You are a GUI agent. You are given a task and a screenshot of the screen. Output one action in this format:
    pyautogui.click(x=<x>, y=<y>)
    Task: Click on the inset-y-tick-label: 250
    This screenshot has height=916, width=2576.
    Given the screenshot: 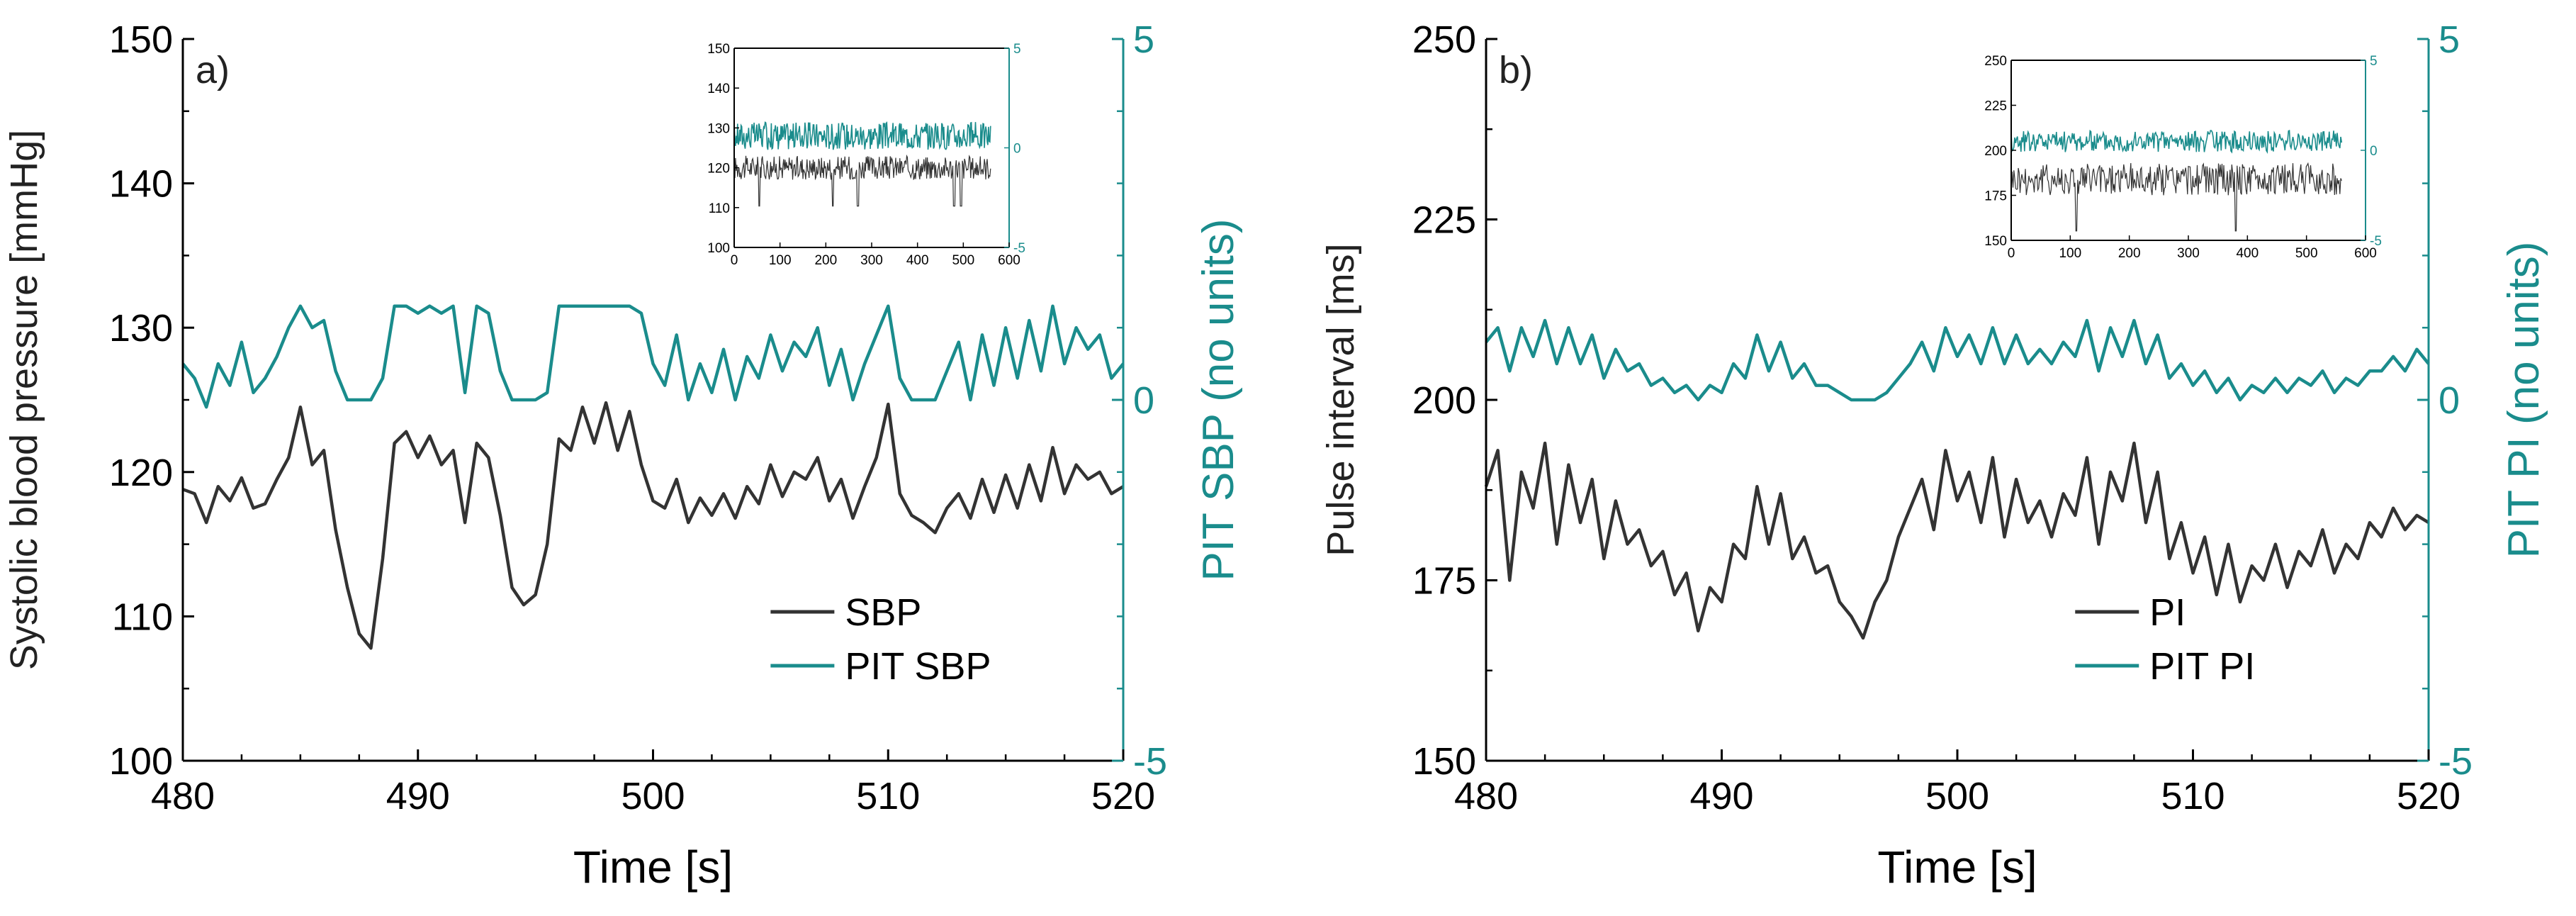 What is the action you would take?
    pyautogui.click(x=1995, y=61)
    